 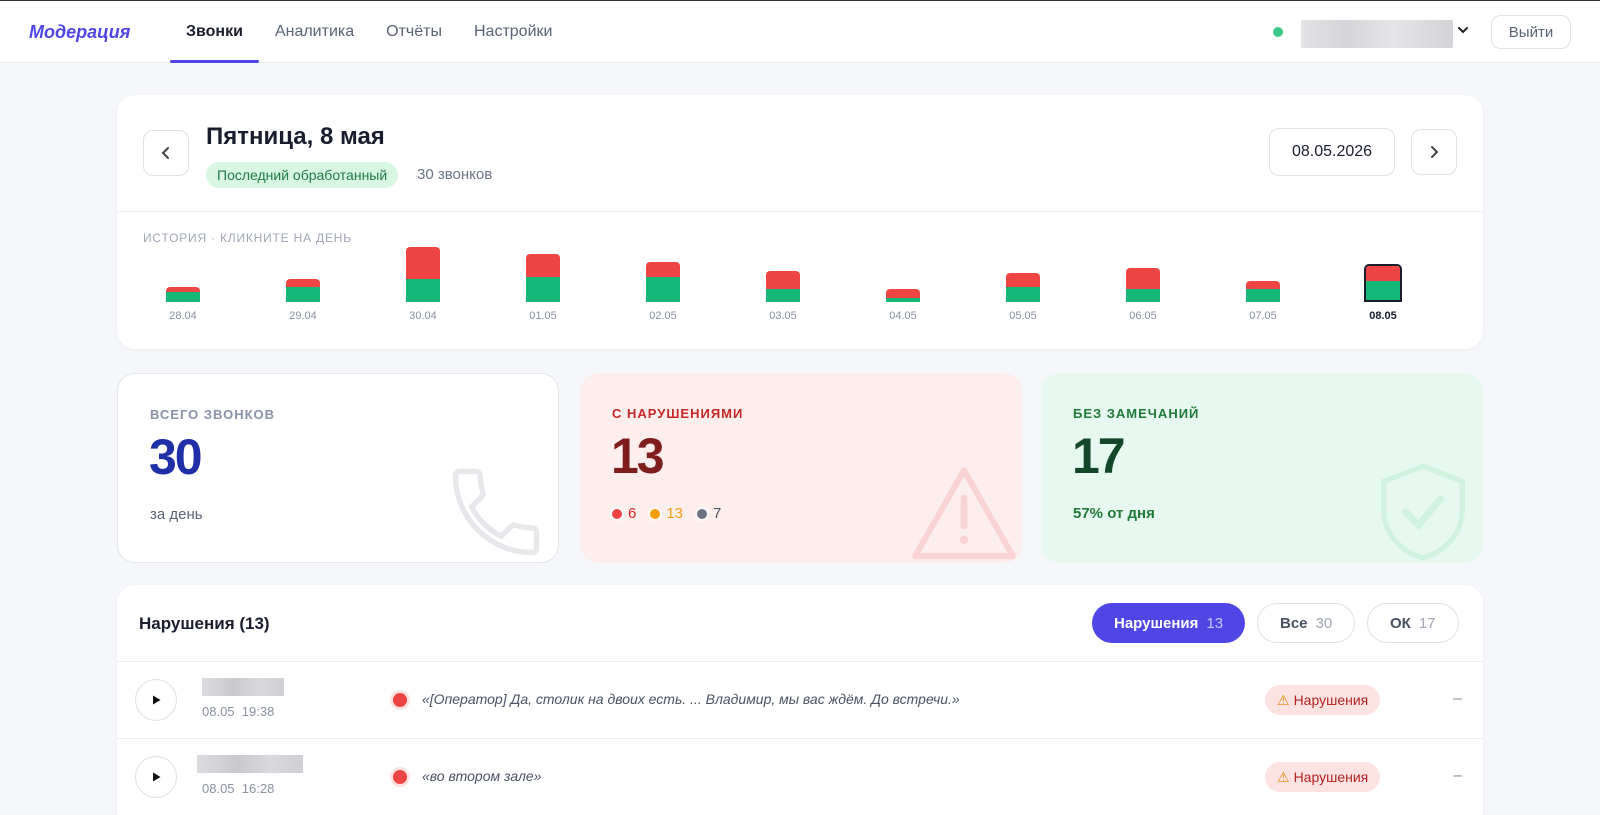 What do you see at coordinates (247, 238) in the screenshot?
I see `history-label: ИСТОРИЯ · КЛИКНИТЕ НА ДЕНЬ` at bounding box center [247, 238].